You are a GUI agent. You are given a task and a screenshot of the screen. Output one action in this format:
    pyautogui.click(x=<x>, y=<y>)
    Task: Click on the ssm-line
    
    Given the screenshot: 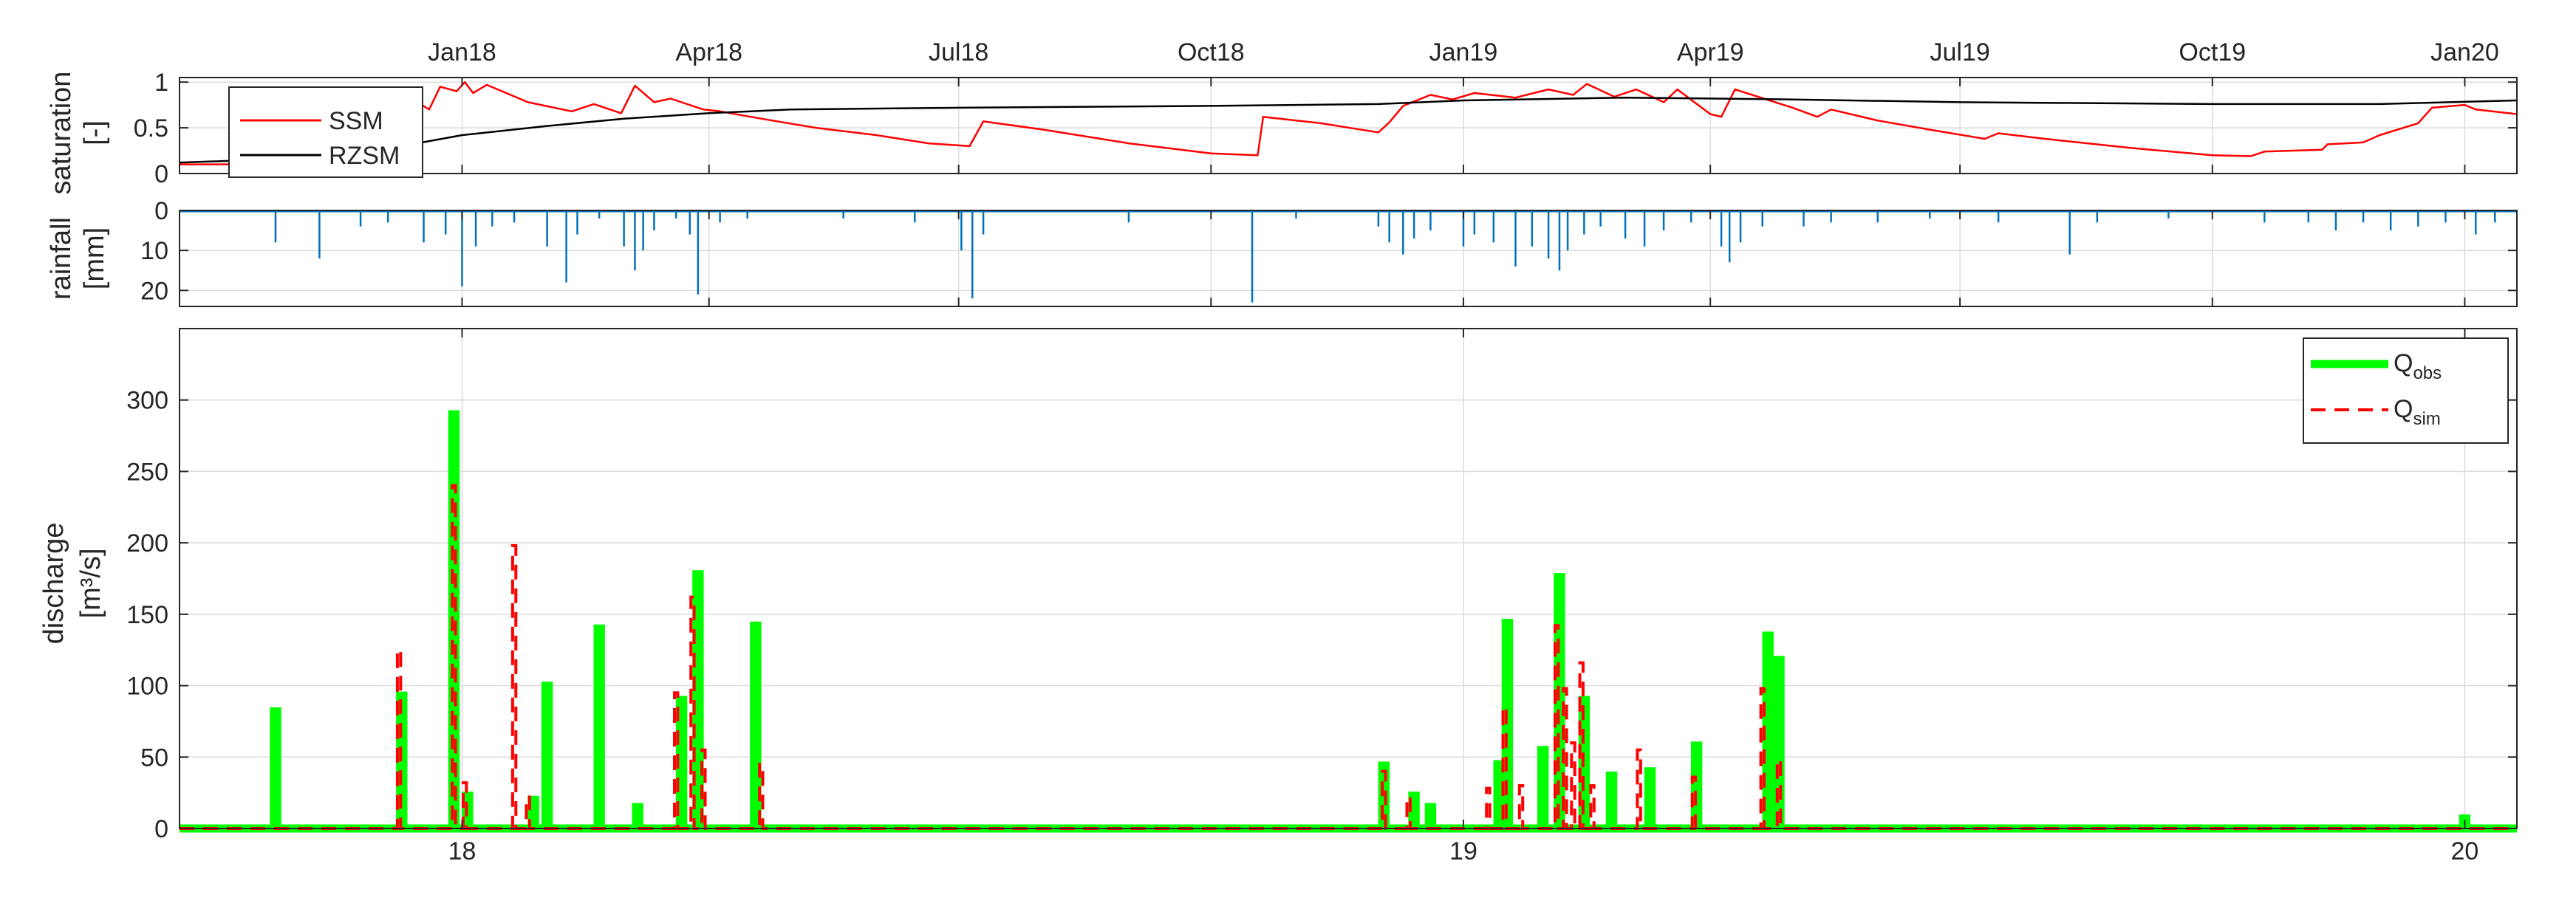 What is the action you would take?
    pyautogui.click(x=1349, y=122)
    